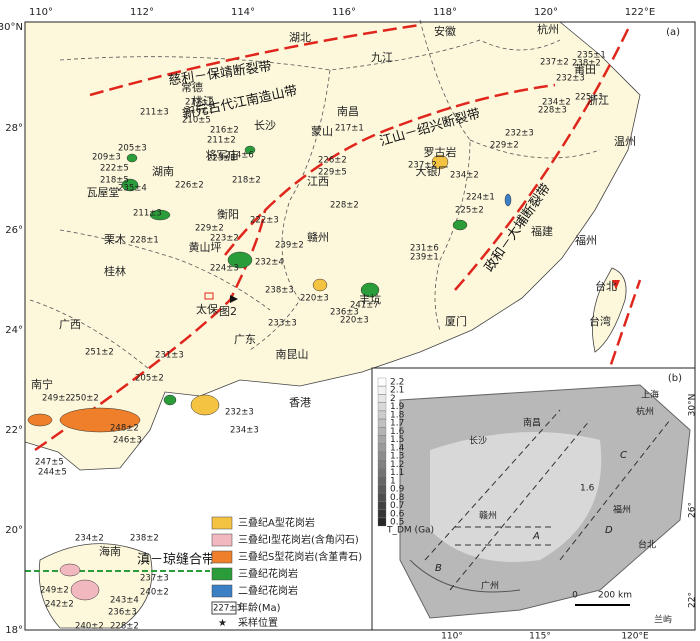 Image resolution: width=700 pixels, height=641 pixels. I want to click on age-label: 225±2, so click(469, 211).